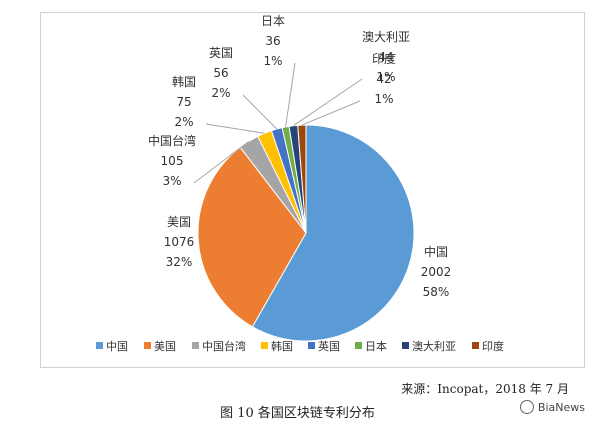 The image size is (595, 429). What do you see at coordinates (526, 407) in the screenshot?
I see `bianews-icon` at bounding box center [526, 407].